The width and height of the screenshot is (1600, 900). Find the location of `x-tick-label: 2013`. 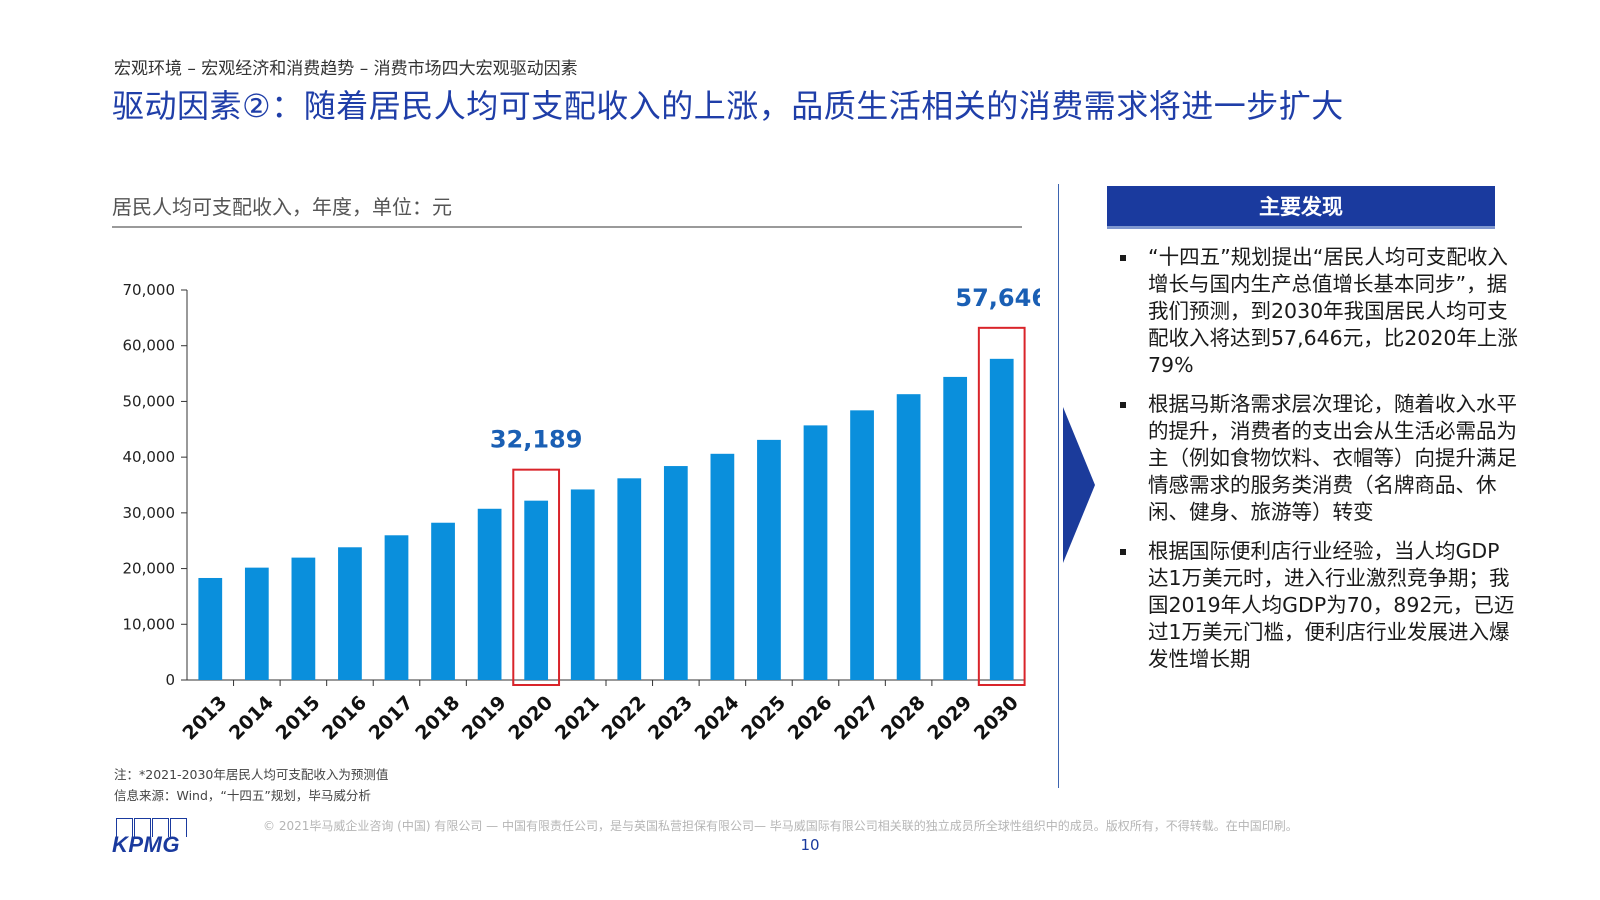

x-tick-label: 2013 is located at coordinates (204, 718).